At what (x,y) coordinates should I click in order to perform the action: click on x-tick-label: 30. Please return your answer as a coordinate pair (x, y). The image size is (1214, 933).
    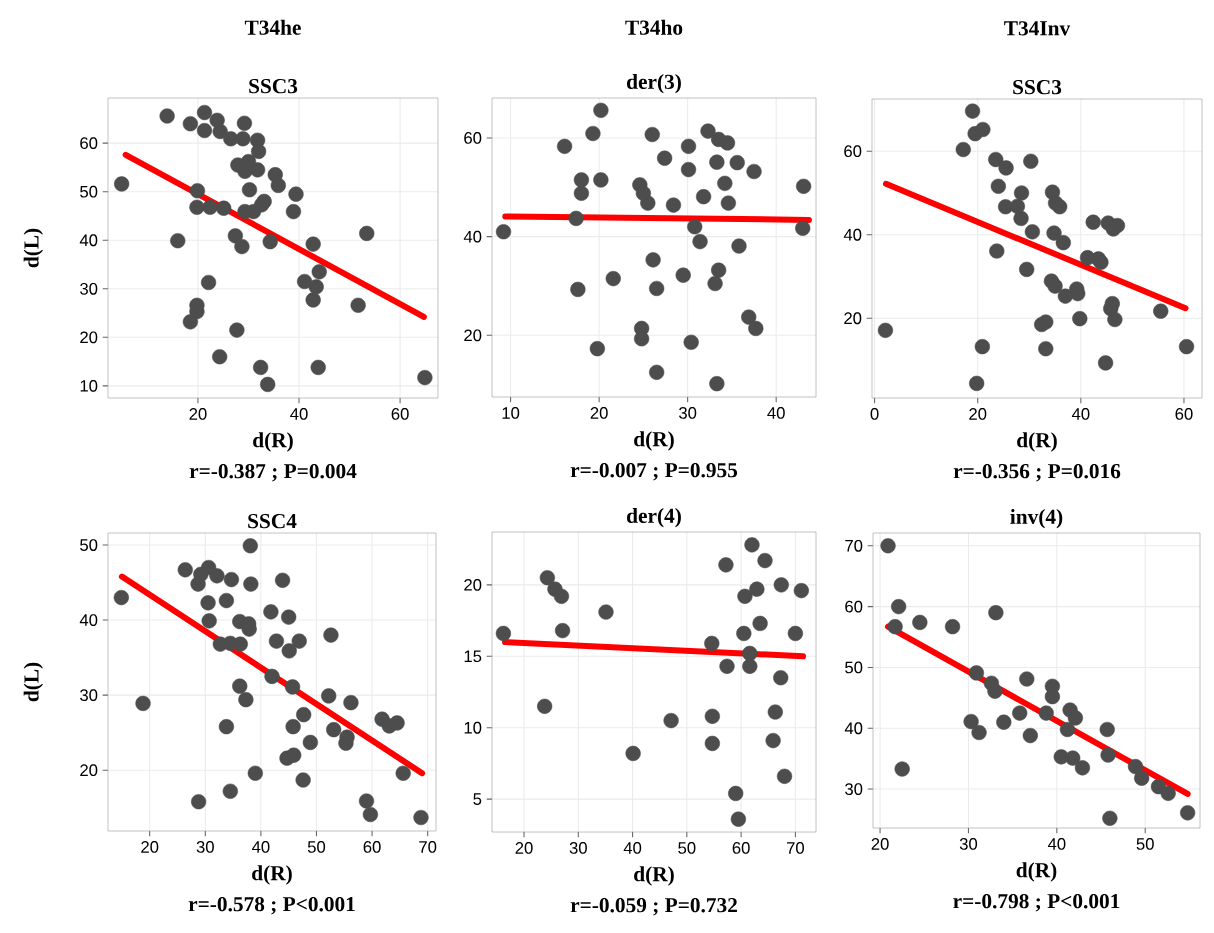
    Looking at the image, I should click on (205, 847).